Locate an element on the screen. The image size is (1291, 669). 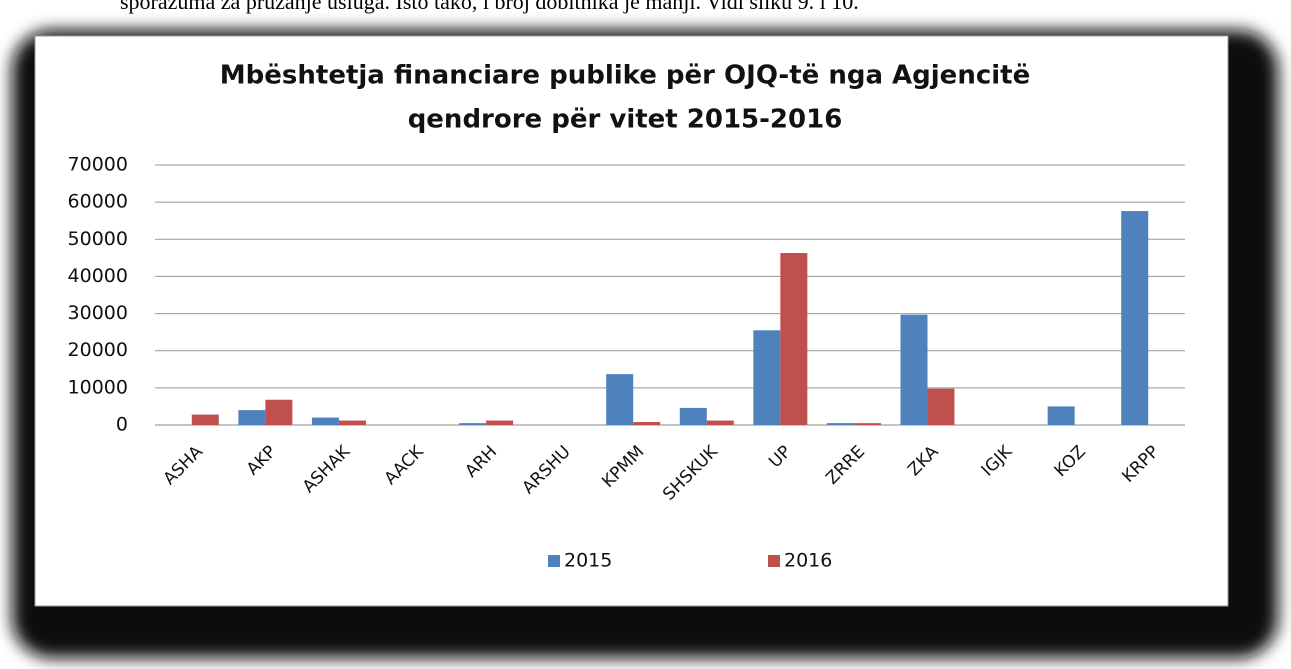
y-tick-label: 50000 is located at coordinates (98, 239).